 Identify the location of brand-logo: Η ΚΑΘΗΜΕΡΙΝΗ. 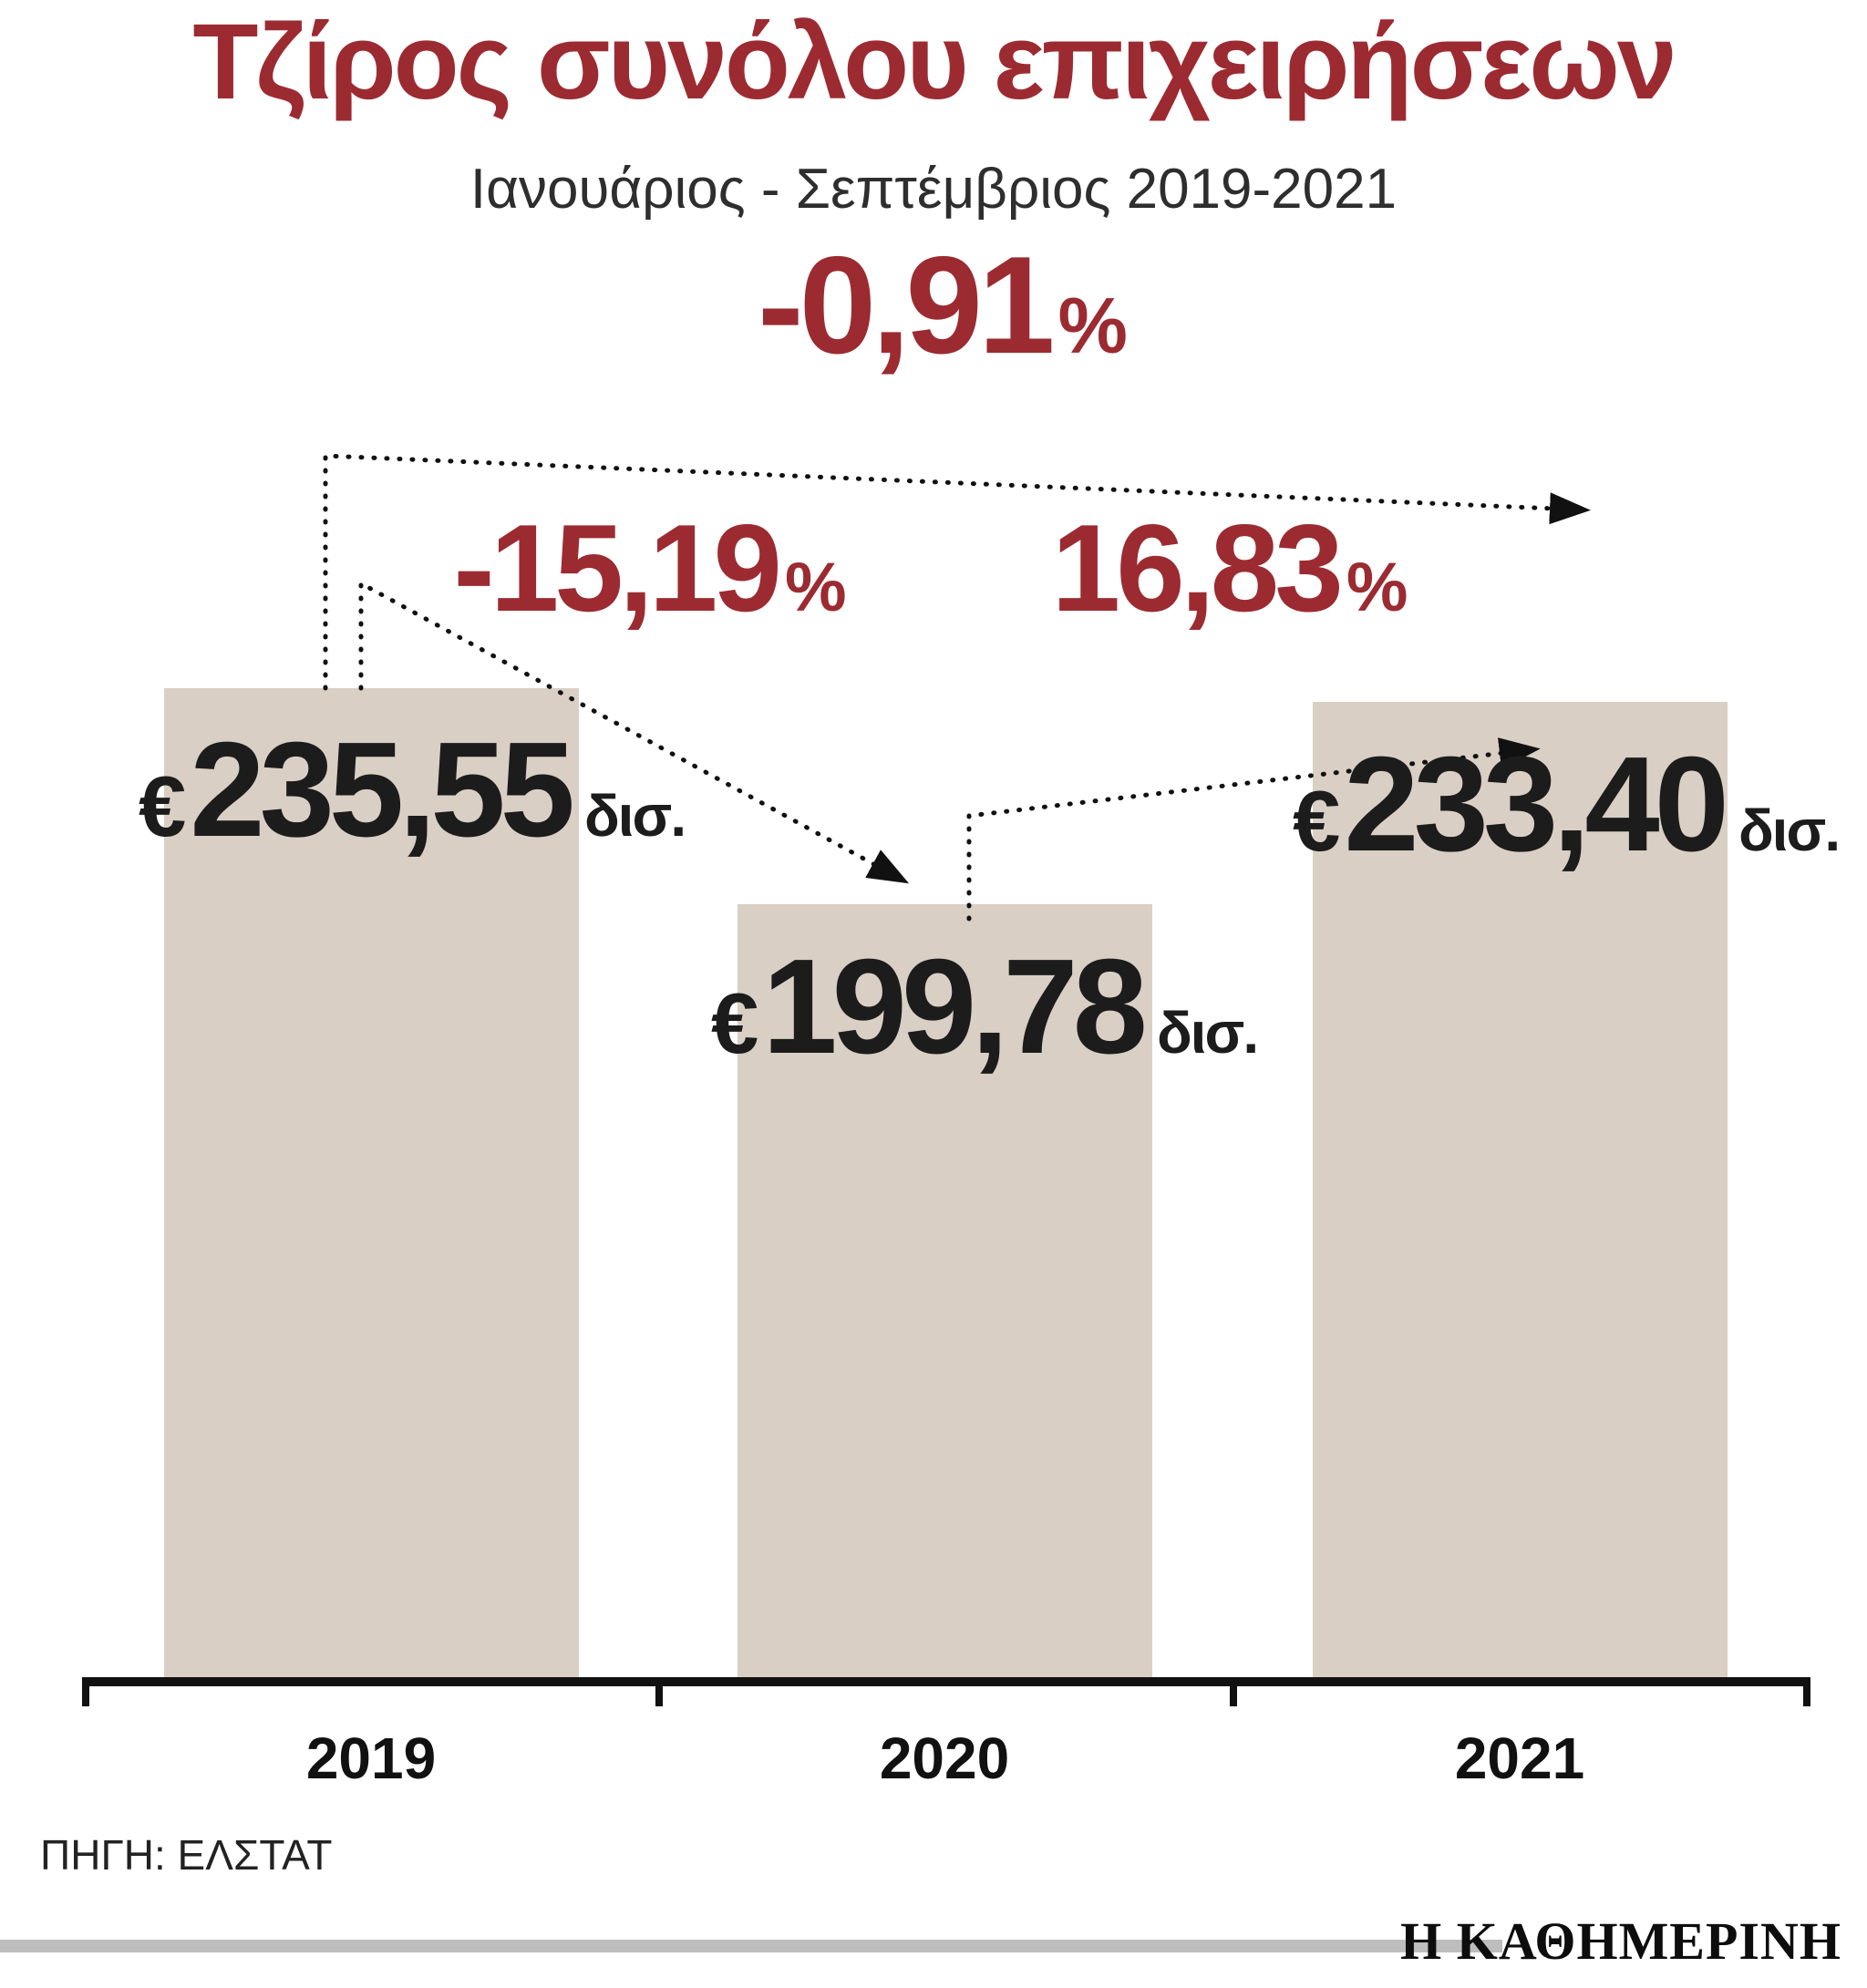
(1620, 1941).